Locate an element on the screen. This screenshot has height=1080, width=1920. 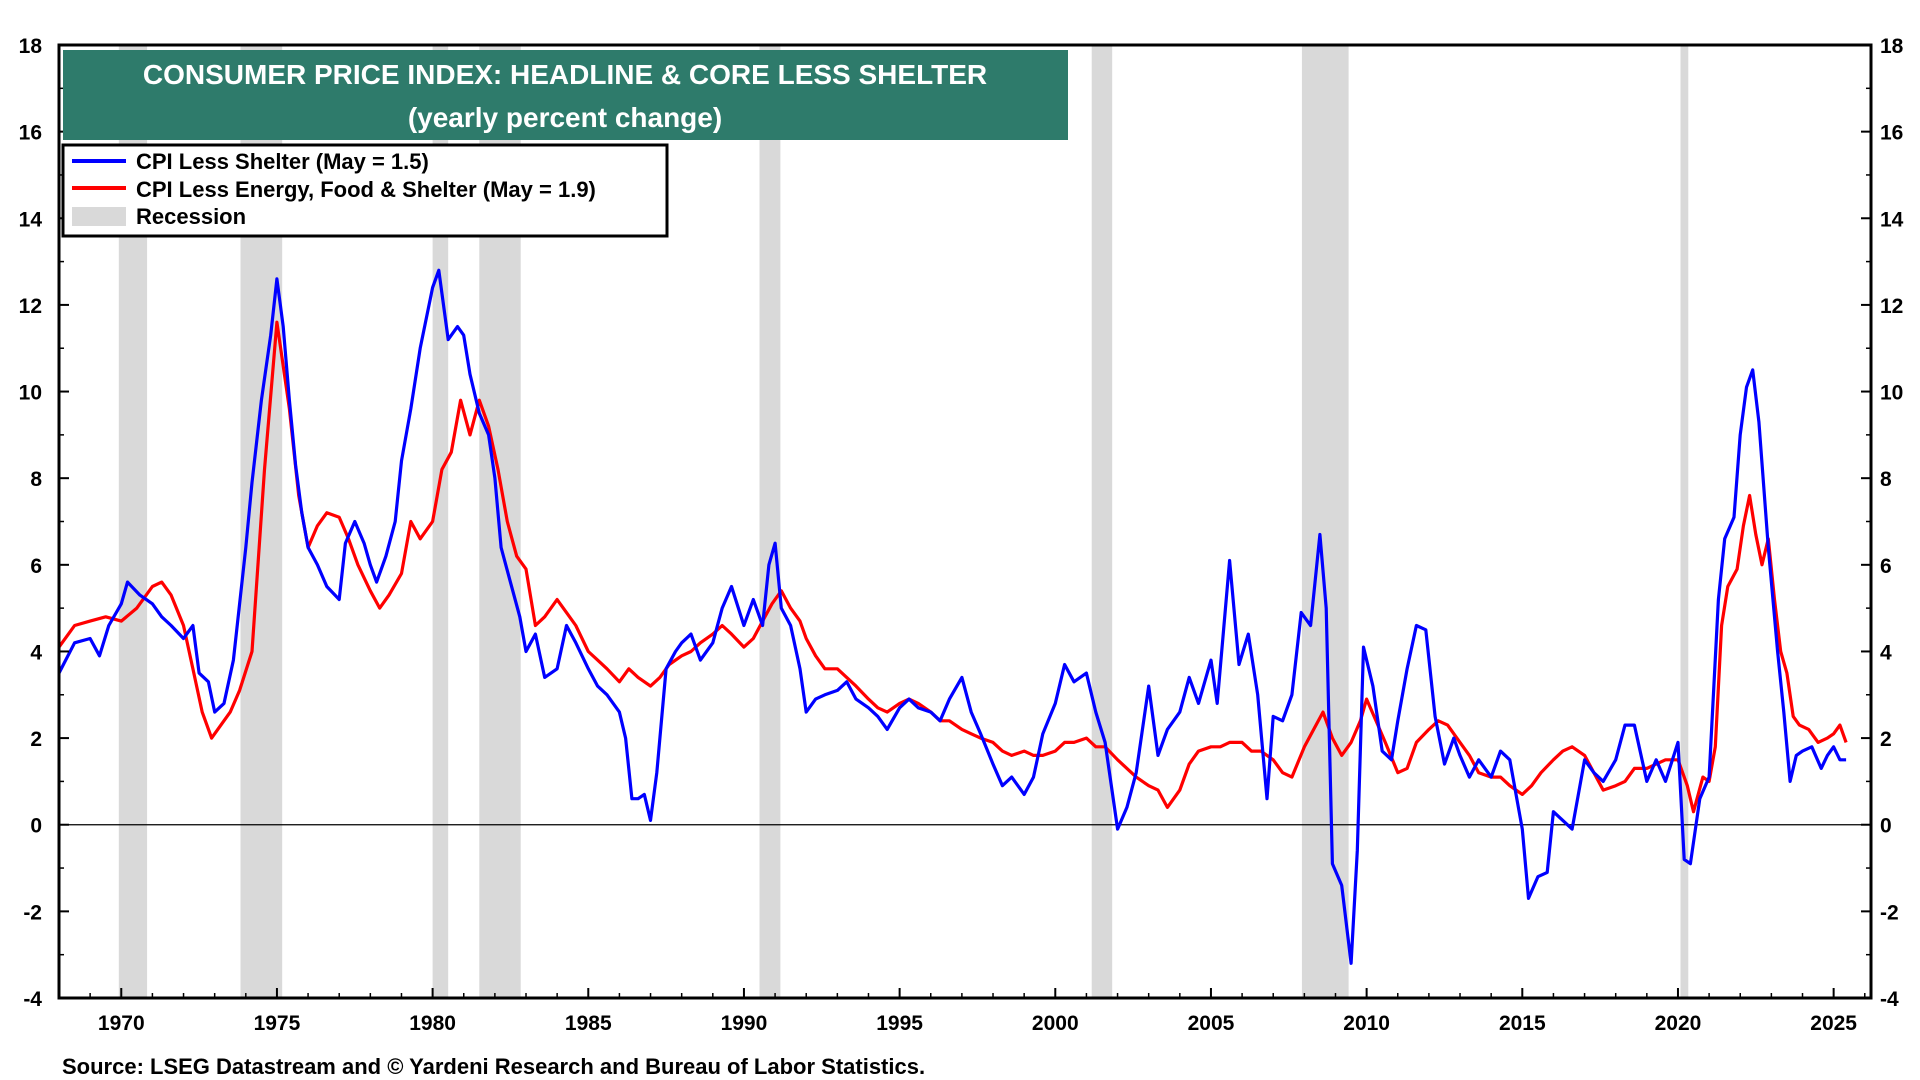
y-tick-label-left: 4 is located at coordinates (36, 652).